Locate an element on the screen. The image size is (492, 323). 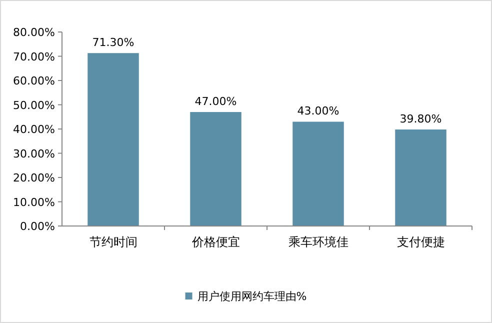
legend-label: 用户使用网约车理由% is located at coordinates (252, 296).